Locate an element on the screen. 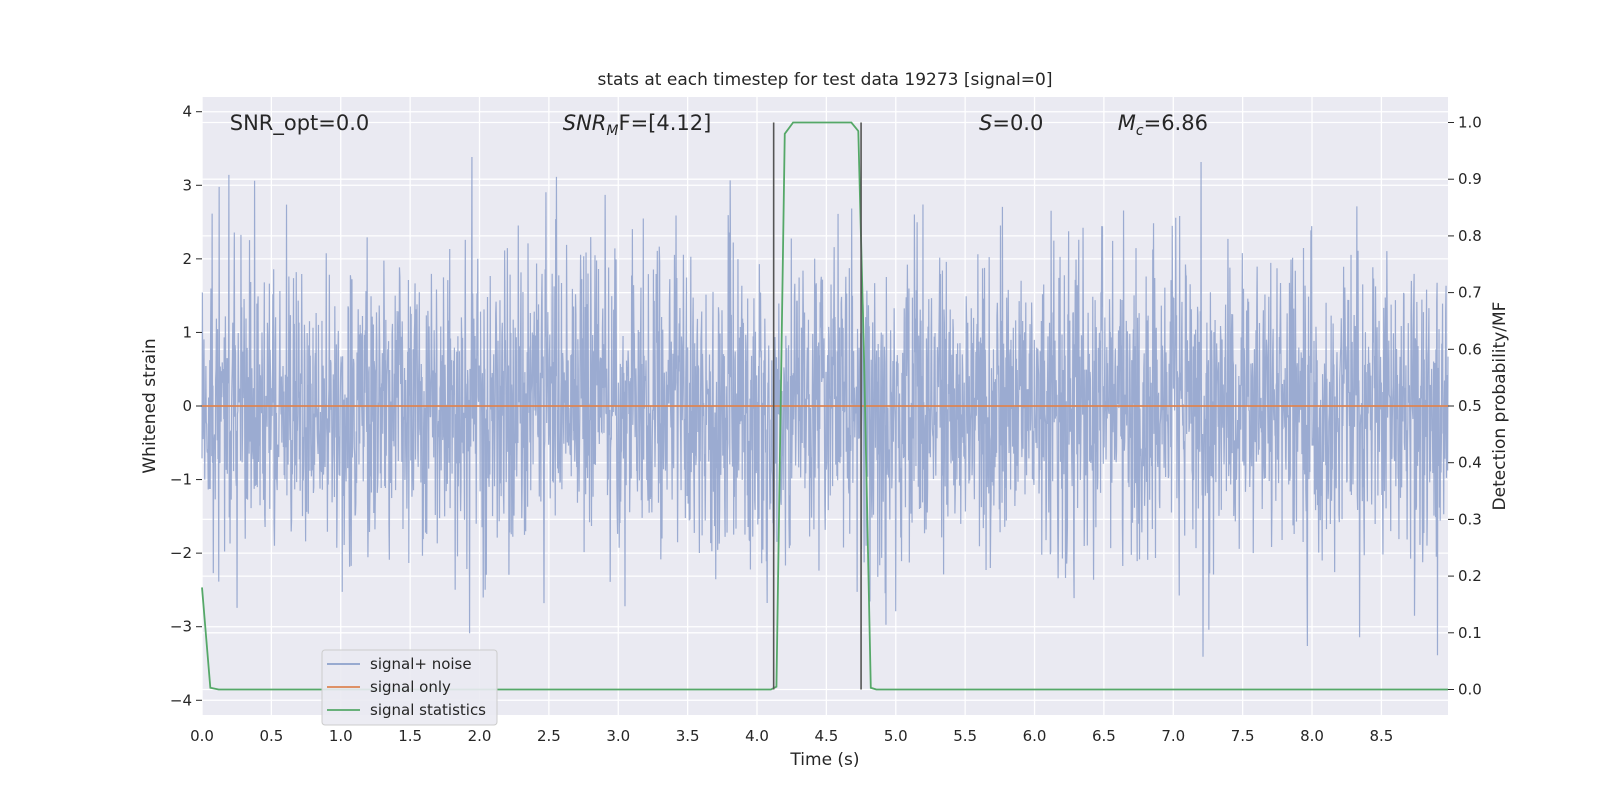 Image resolution: width=1600 pixels, height=800 pixels. y-tick-label: 3 is located at coordinates (187, 185).